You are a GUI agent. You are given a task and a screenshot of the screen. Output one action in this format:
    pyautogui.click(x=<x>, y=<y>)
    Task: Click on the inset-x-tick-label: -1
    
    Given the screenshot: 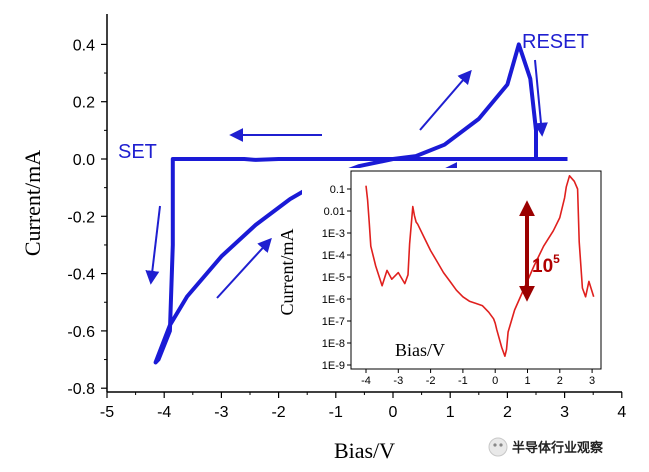 What is the action you would take?
    pyautogui.click(x=463, y=381)
    